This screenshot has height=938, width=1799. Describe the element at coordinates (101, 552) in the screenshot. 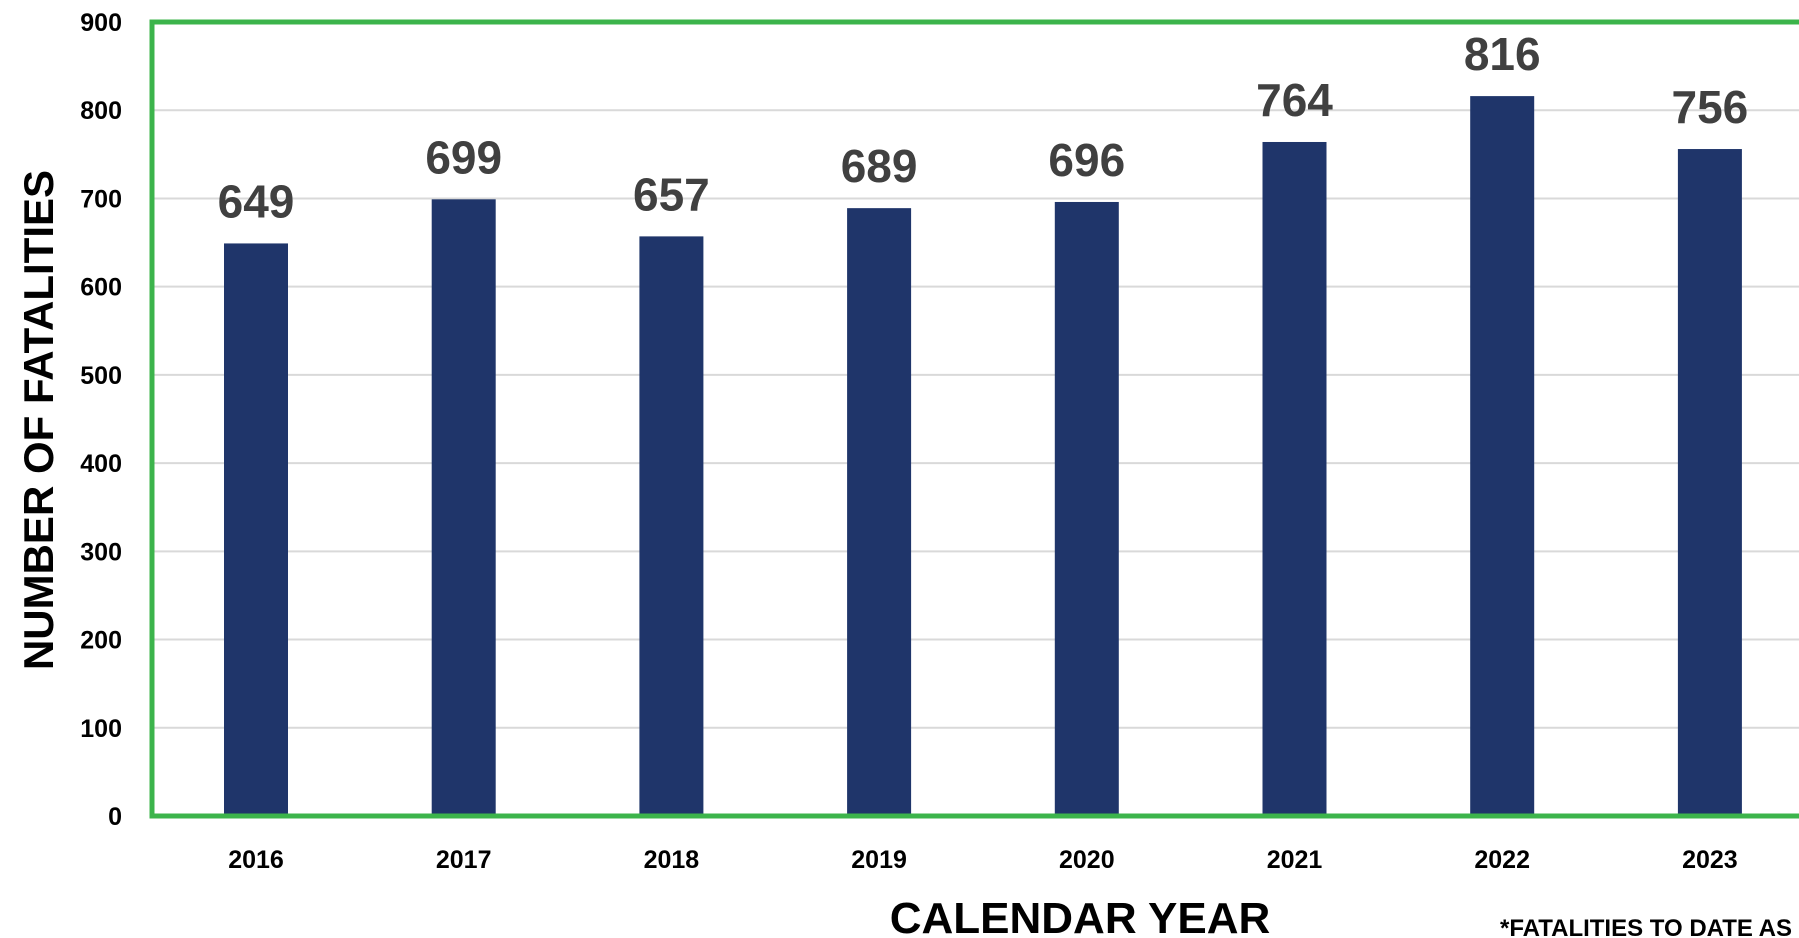

I see `y-tick-label: 300` at that location.